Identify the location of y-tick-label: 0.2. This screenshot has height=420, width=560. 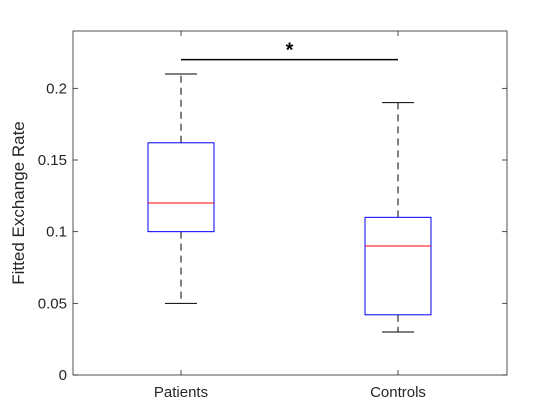
(56, 88).